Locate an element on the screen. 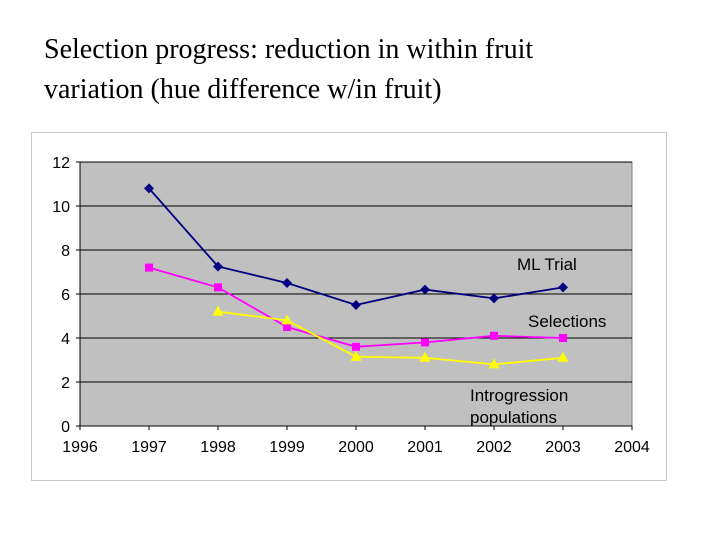 This screenshot has width=720, height=540. x-tick-label: 2003 is located at coordinates (563, 447).